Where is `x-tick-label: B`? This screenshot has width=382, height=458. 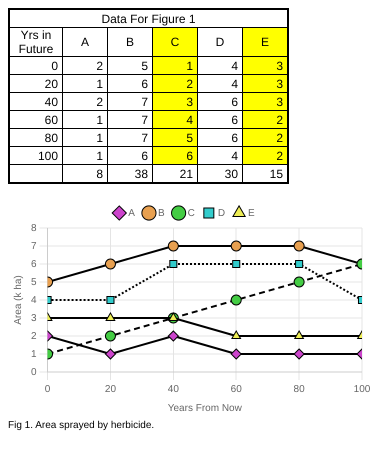
x-tick-label: B is located at coordinates (130, 42).